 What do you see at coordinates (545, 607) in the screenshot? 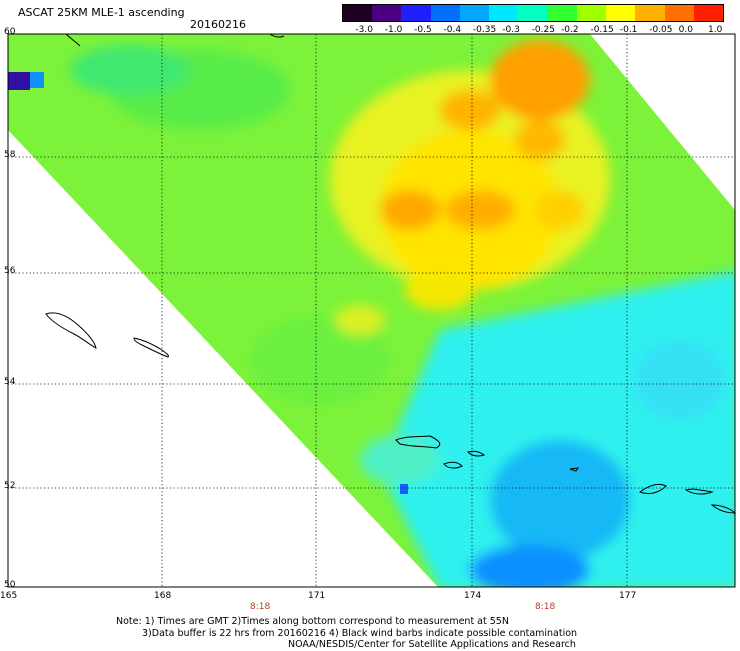
I see `time-label-2: 8:18` at bounding box center [545, 607].